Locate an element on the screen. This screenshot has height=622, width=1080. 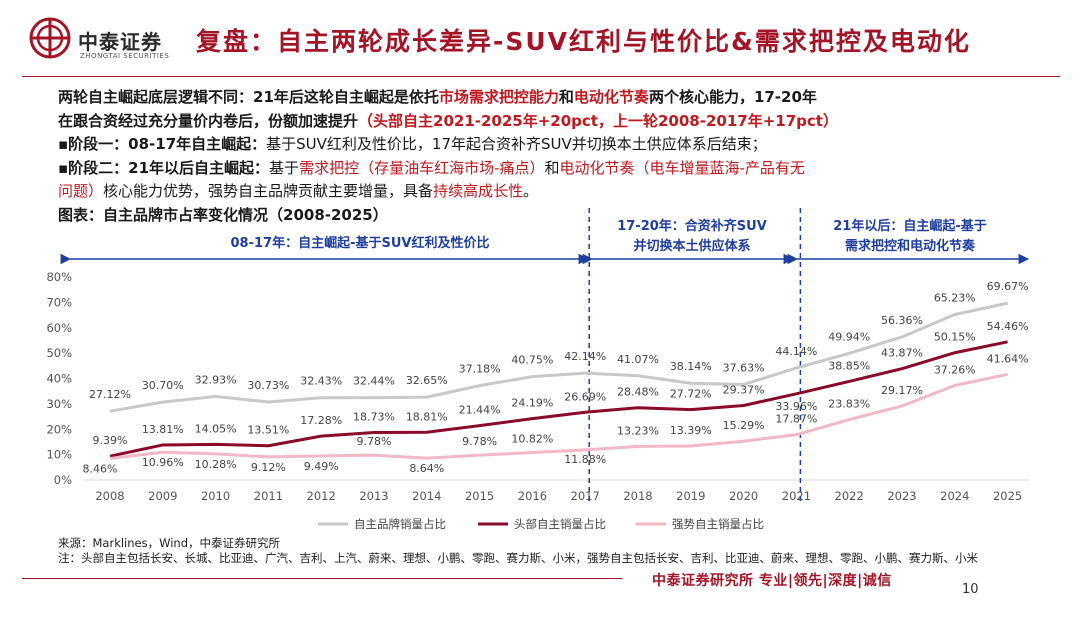
phase-3-label-line-2: 需求把控和电动化节奏 is located at coordinates (910, 246).